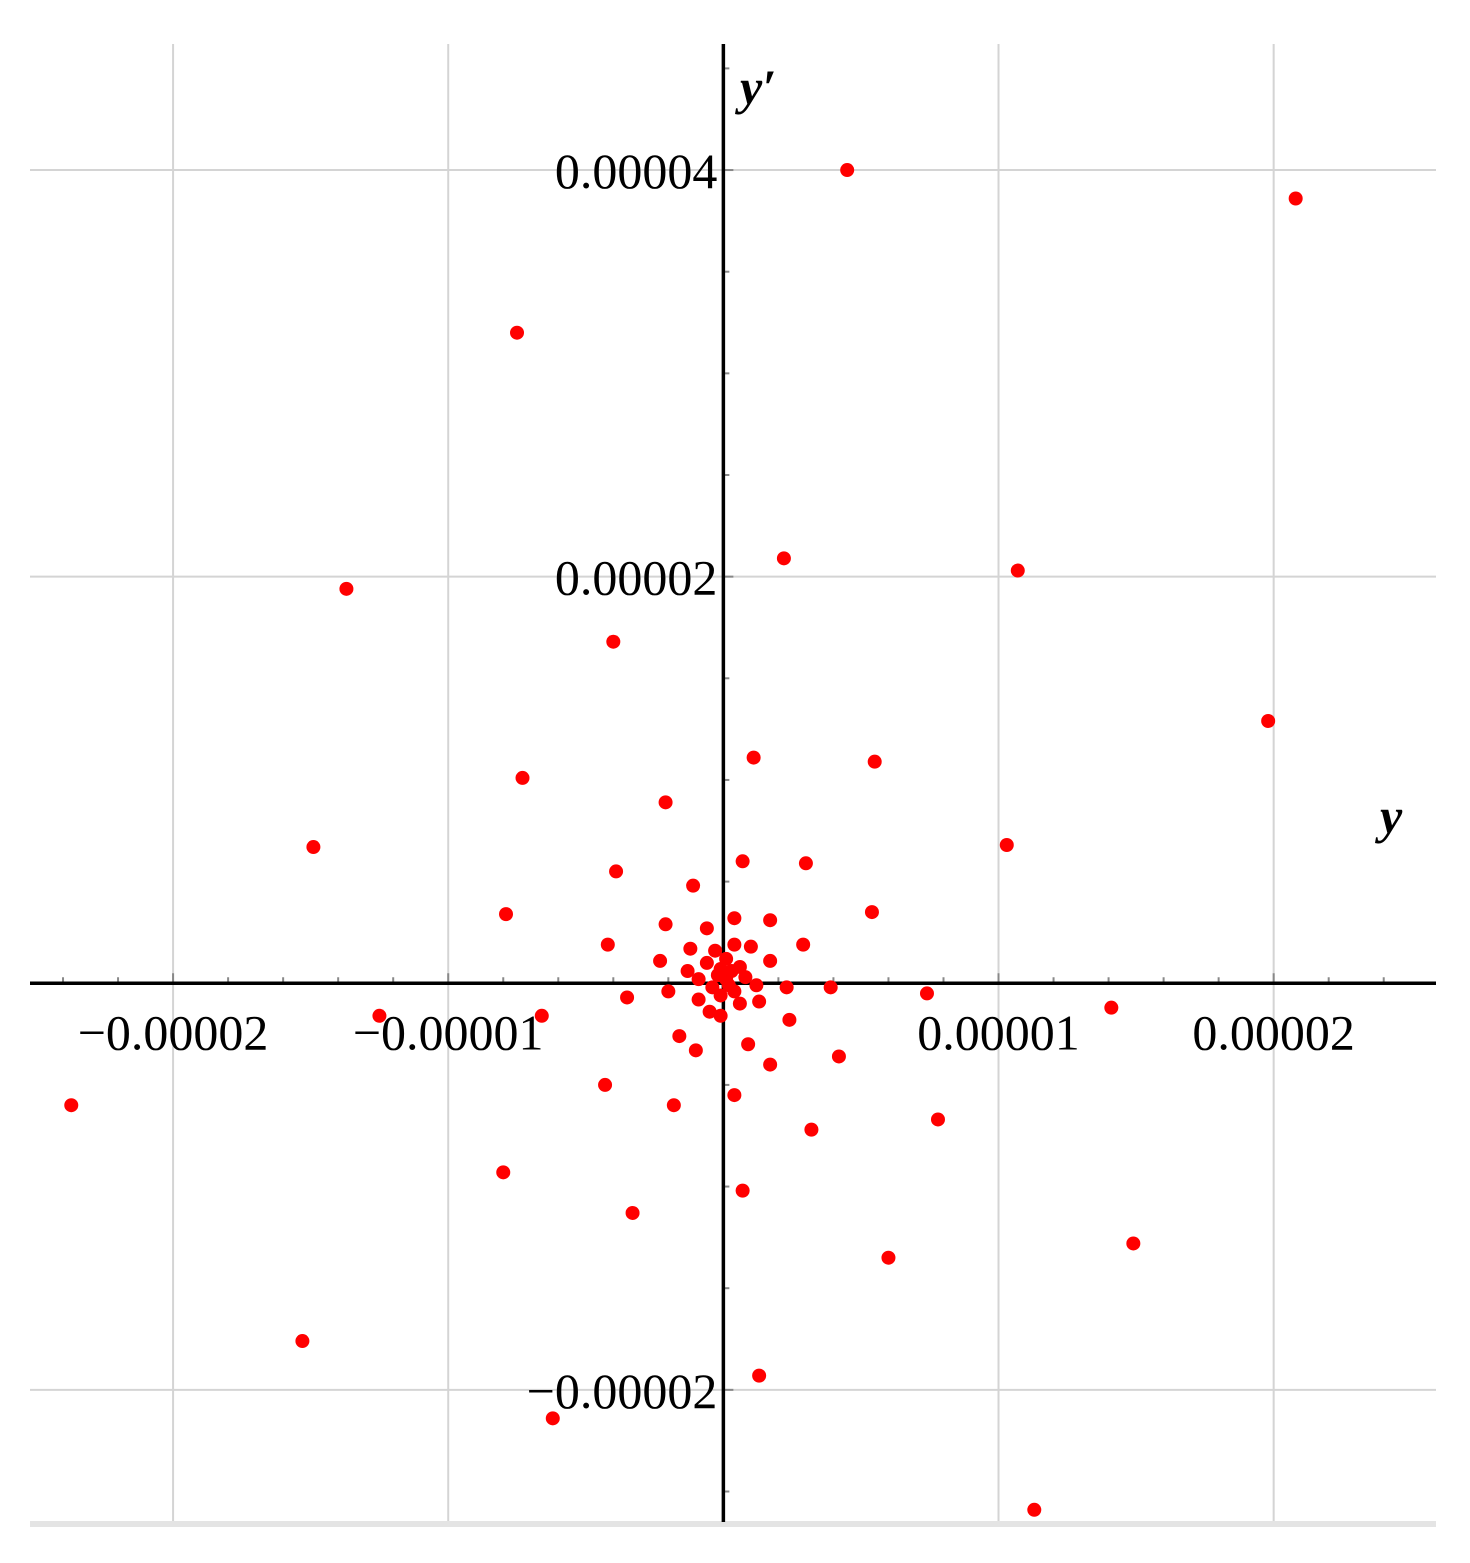 This screenshot has width=1470, height=1563. Describe the element at coordinates (636, 171) in the screenshot. I see `y-tick-label: 0.00004` at that location.